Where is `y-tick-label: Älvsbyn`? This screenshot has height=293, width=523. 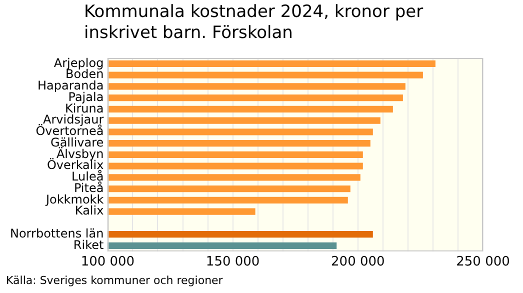
y-tick-label: Älvsbyn is located at coordinates (80, 153).